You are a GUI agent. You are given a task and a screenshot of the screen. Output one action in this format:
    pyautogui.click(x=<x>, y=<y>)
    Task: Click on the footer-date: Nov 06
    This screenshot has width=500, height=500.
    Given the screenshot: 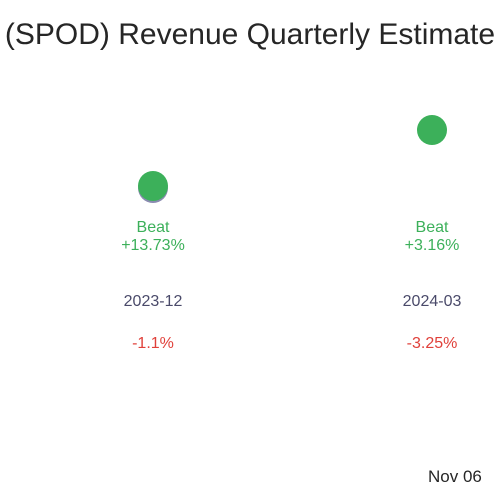 What is the action you would take?
    pyautogui.click(x=455, y=476)
    